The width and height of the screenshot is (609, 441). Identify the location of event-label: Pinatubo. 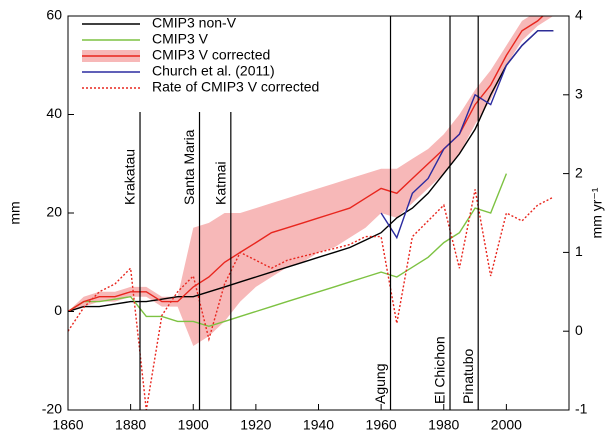
(468, 376).